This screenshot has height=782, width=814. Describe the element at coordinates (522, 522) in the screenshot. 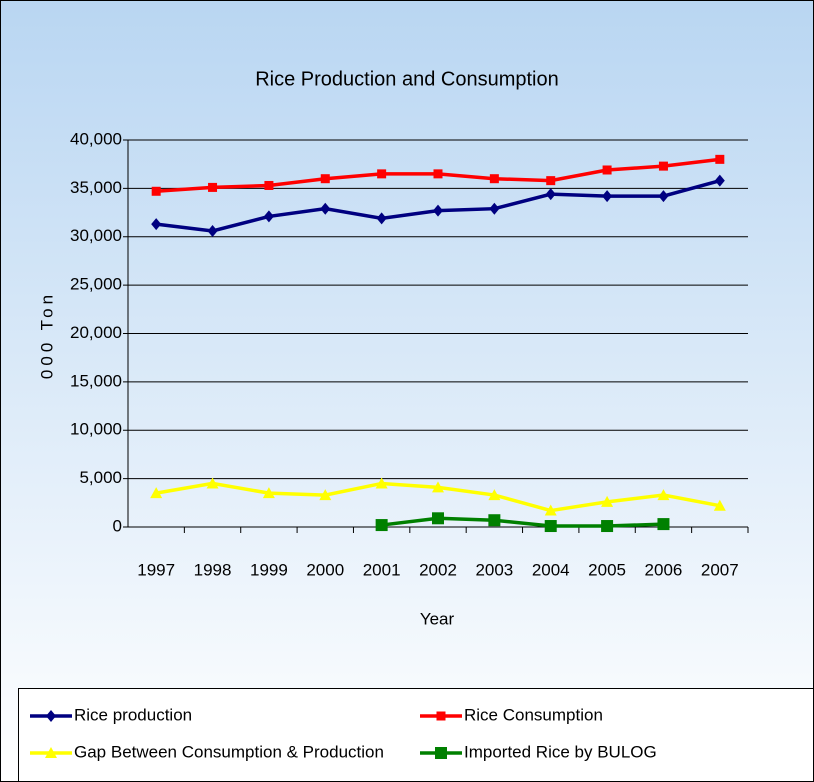

I see `series-line` at that location.